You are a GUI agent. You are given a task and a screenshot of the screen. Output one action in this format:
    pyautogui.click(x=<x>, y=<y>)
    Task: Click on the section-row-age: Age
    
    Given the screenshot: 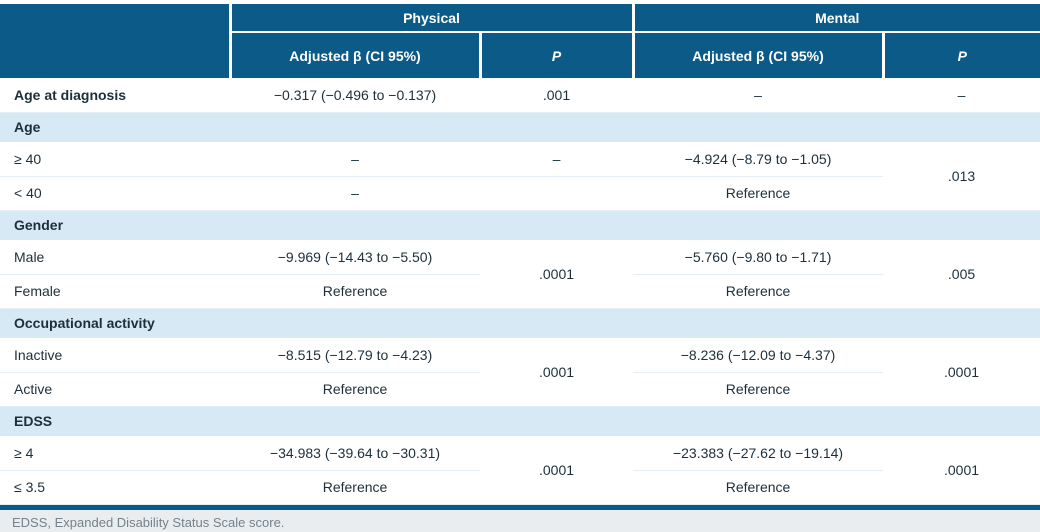 What is the action you would take?
    pyautogui.click(x=520, y=127)
    